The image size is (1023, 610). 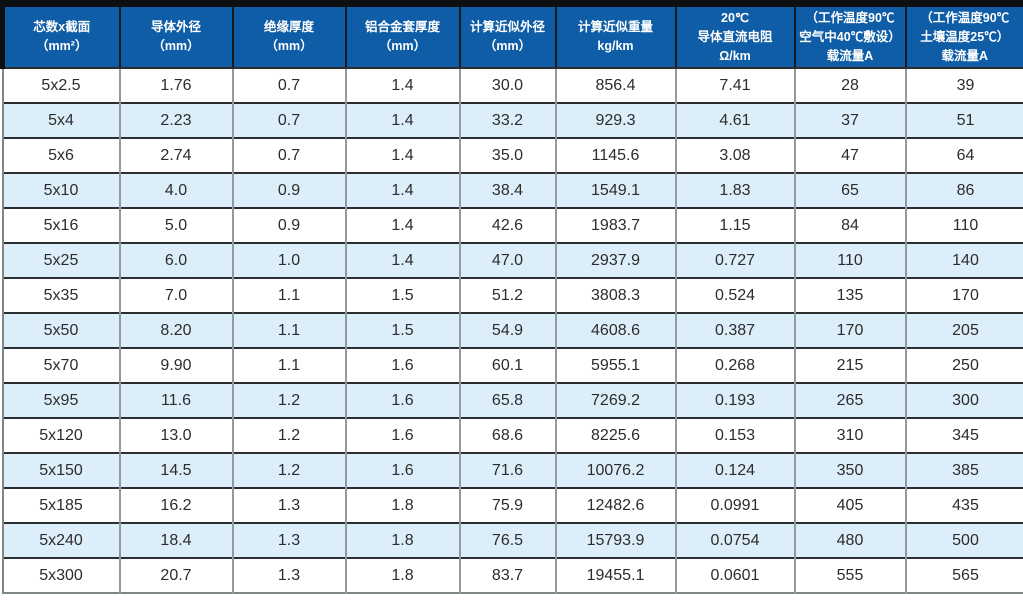 What do you see at coordinates (60, 435) in the screenshot?
I see `spec-size-cell: 5x120` at bounding box center [60, 435].